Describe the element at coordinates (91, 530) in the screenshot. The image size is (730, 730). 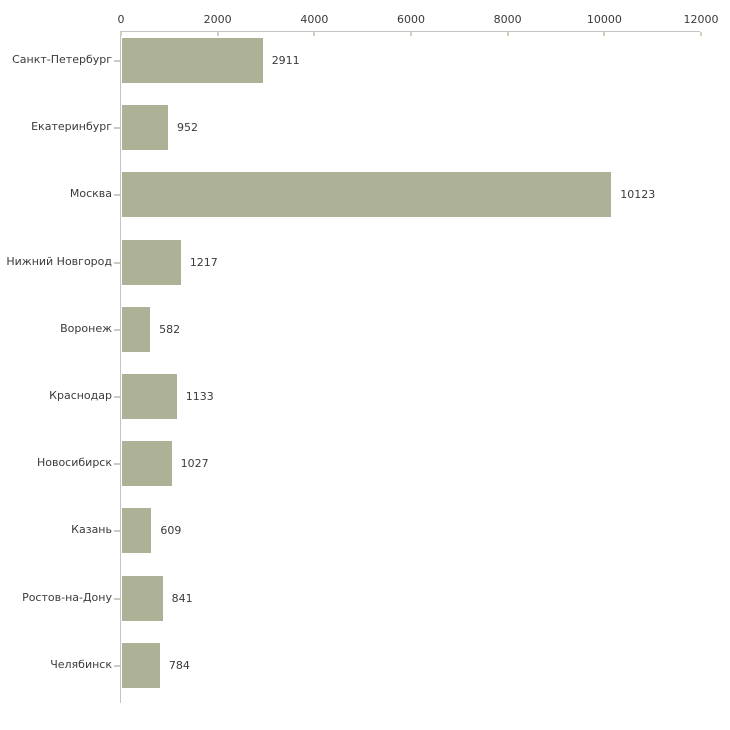
I see `category-label: Казань` at that location.